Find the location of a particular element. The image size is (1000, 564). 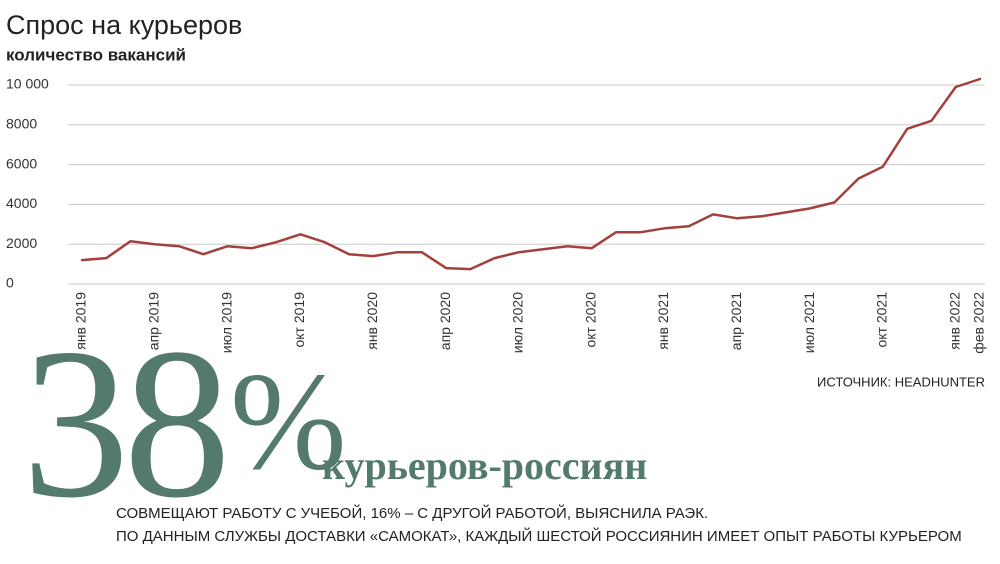

x-tick-label: янв 2021 is located at coordinates (663, 321).